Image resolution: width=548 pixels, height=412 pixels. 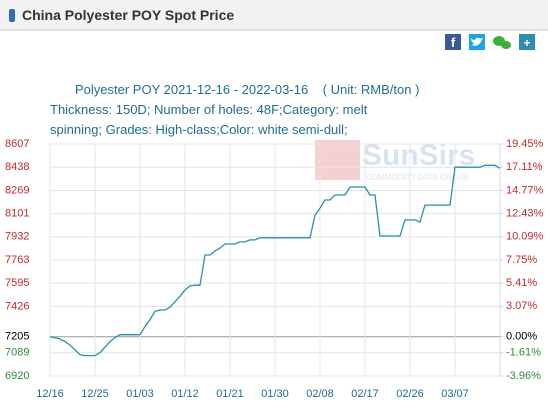 I want to click on y-tick-label: 8607, so click(x=17, y=144).